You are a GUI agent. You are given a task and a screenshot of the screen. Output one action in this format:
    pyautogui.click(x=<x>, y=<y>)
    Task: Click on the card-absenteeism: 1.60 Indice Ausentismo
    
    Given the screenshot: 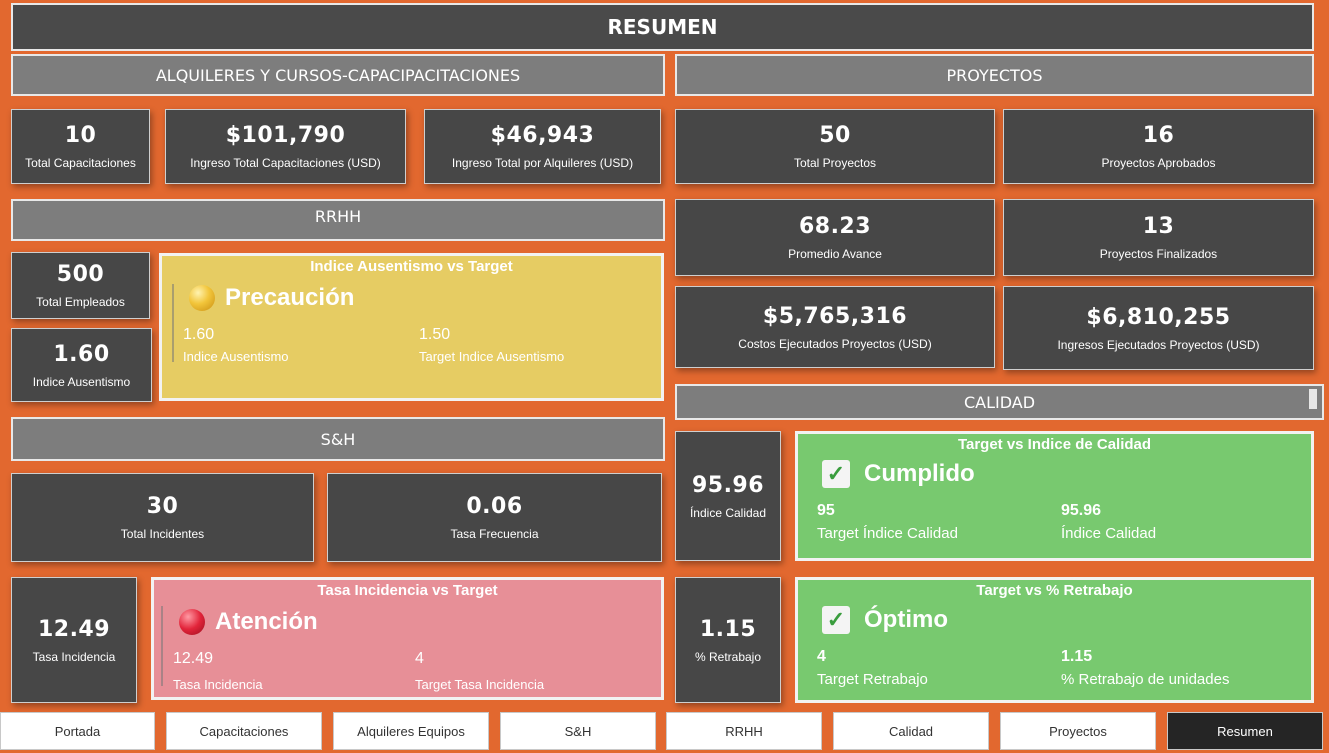 What is the action you would take?
    pyautogui.click(x=81, y=365)
    